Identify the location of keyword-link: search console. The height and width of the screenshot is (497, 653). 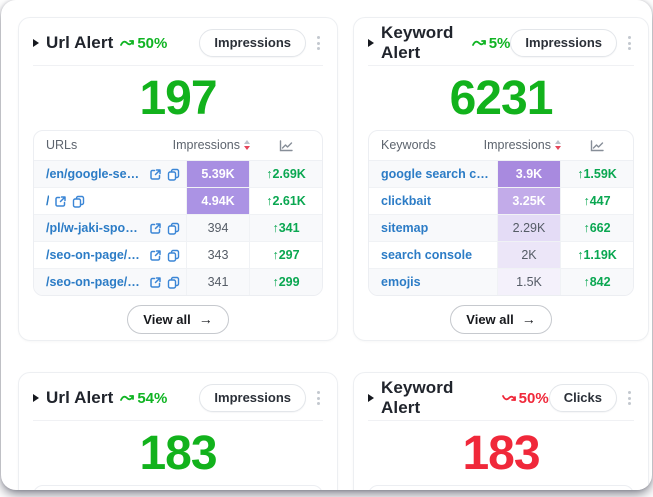
(427, 255).